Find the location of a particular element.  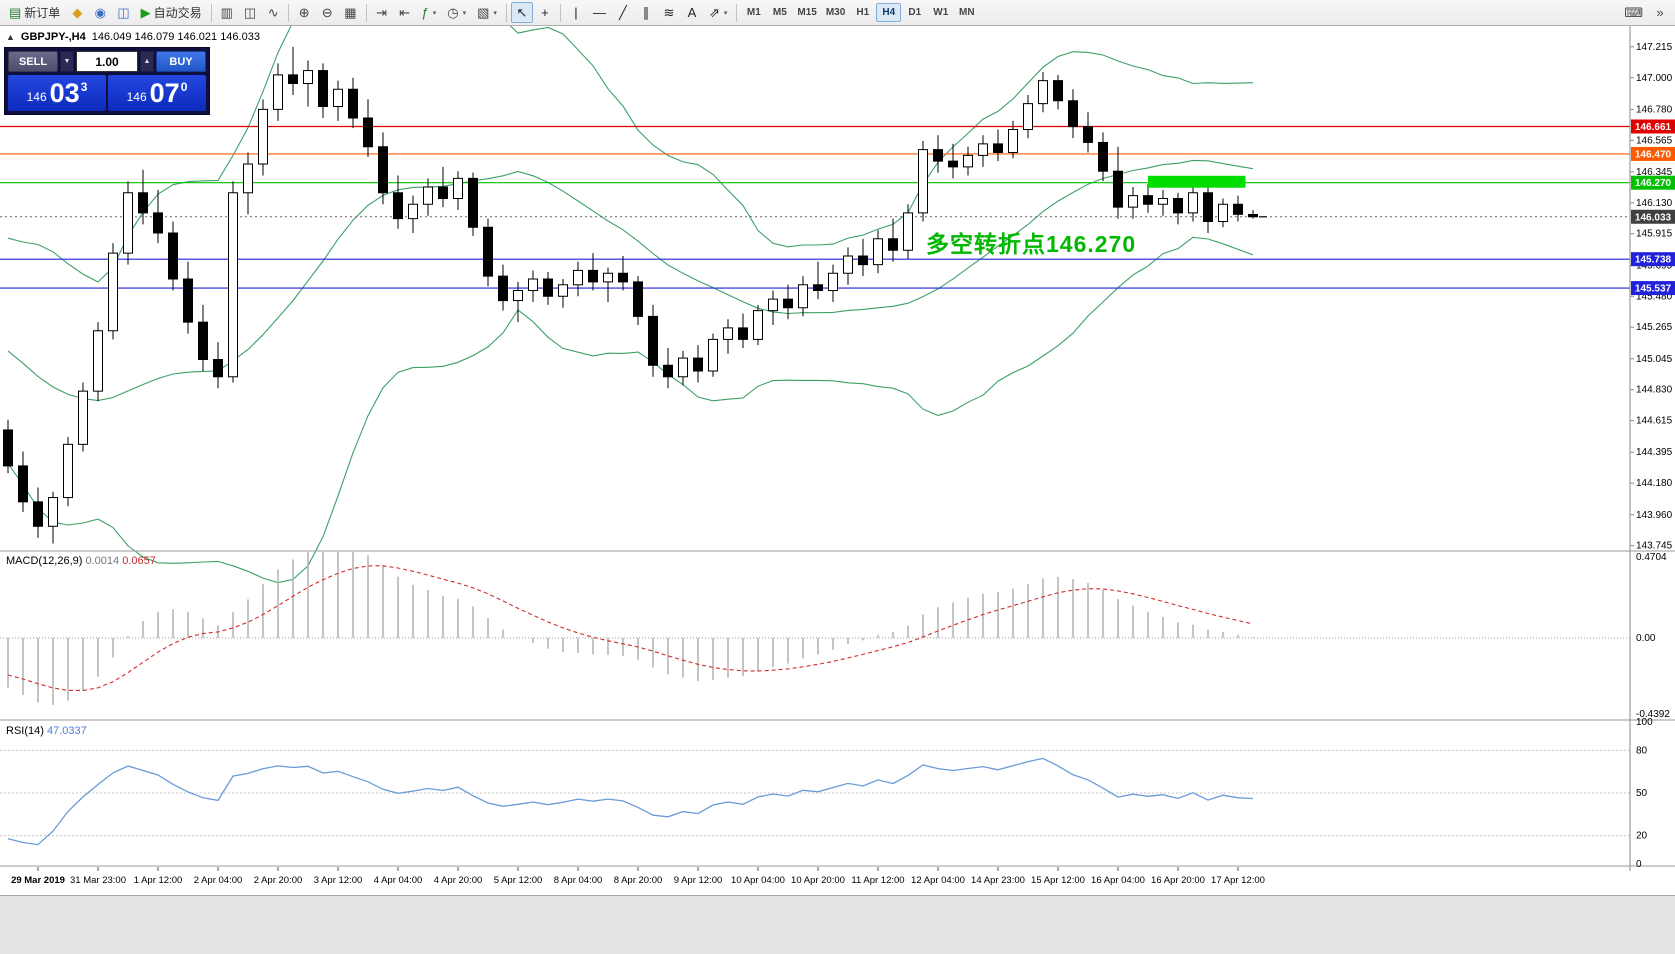

buy-price: 146 07 0 is located at coordinates (157, 93).